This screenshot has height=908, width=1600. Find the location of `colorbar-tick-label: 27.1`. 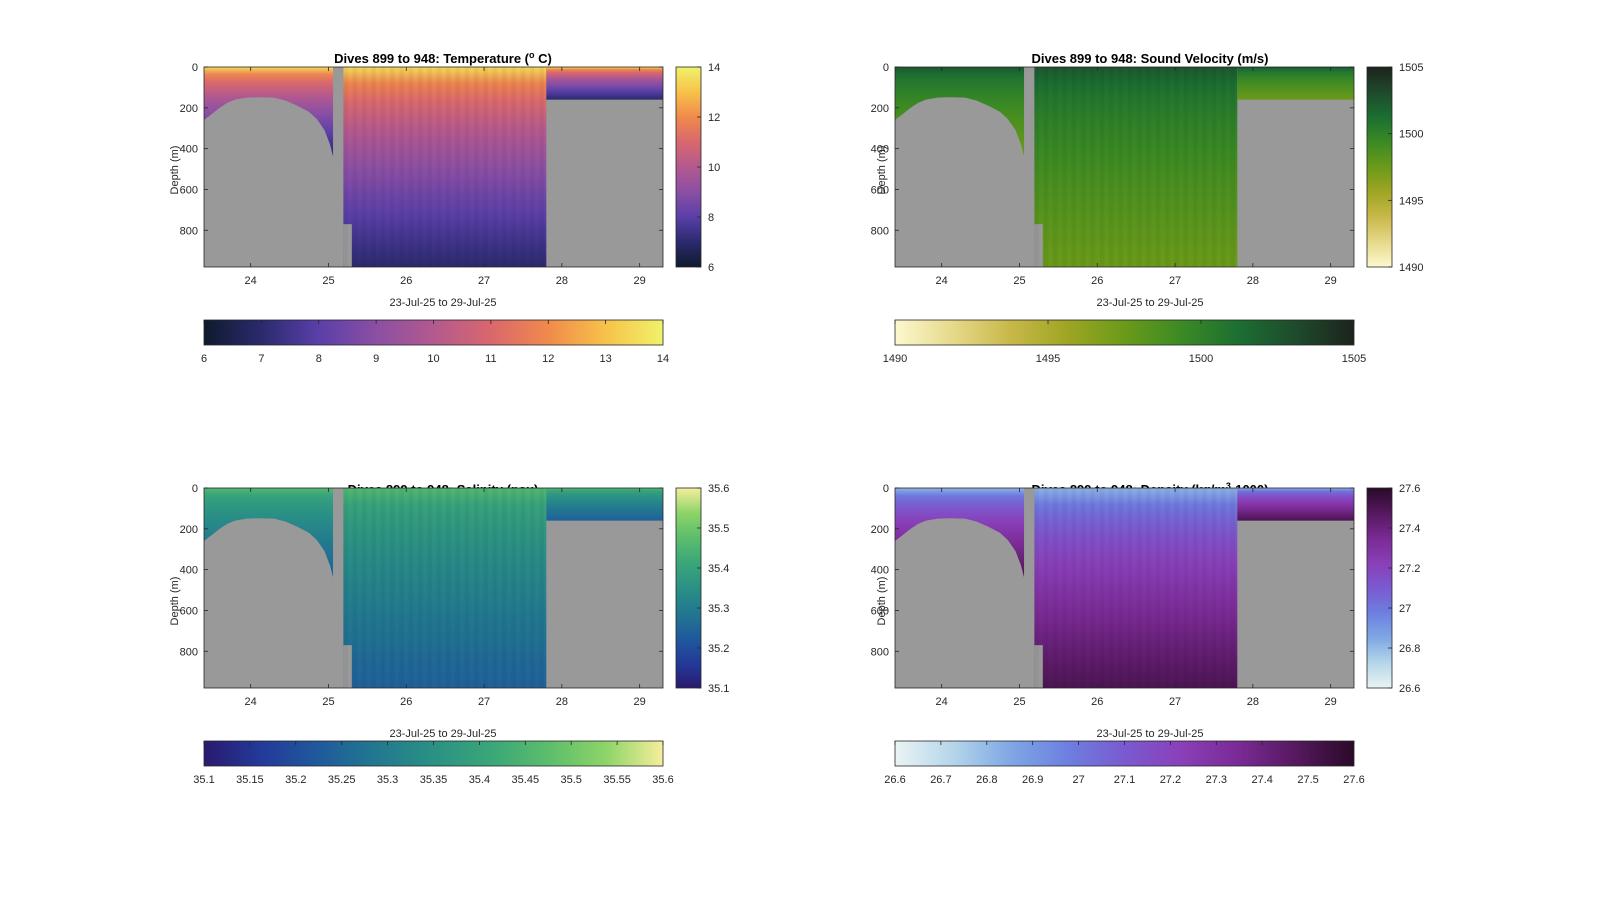

colorbar-tick-label: 27.1 is located at coordinates (1124, 780).